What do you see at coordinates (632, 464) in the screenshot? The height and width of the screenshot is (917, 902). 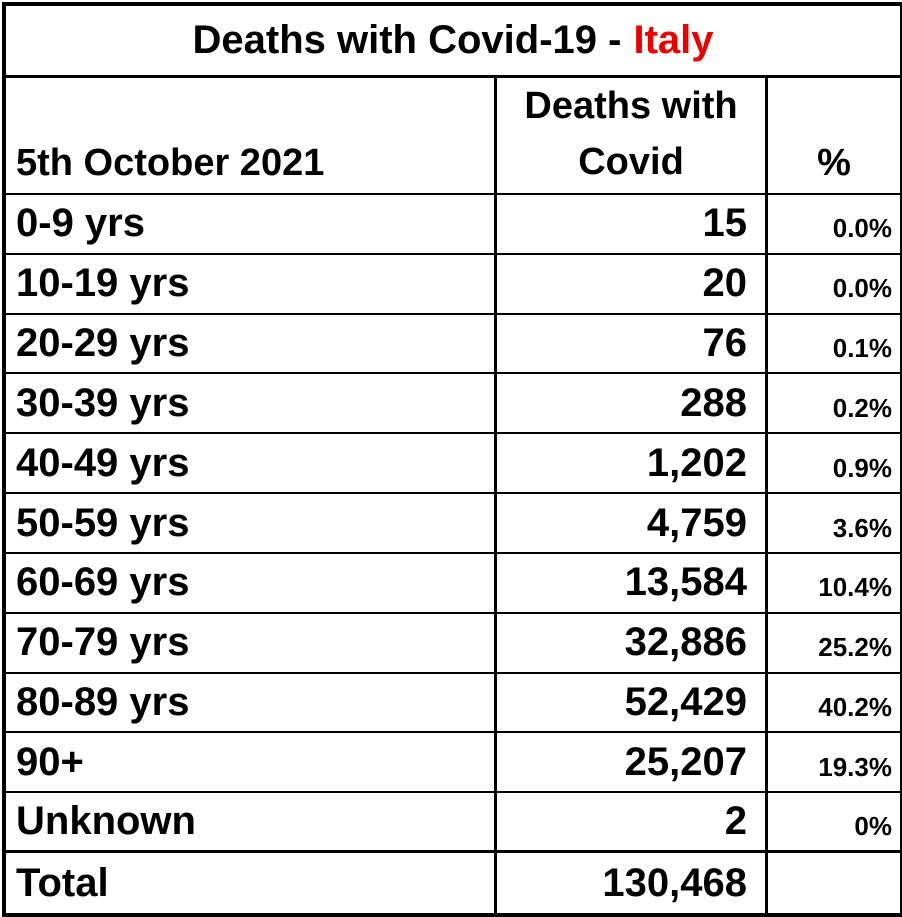 I see `deaths-value: 1,202` at bounding box center [632, 464].